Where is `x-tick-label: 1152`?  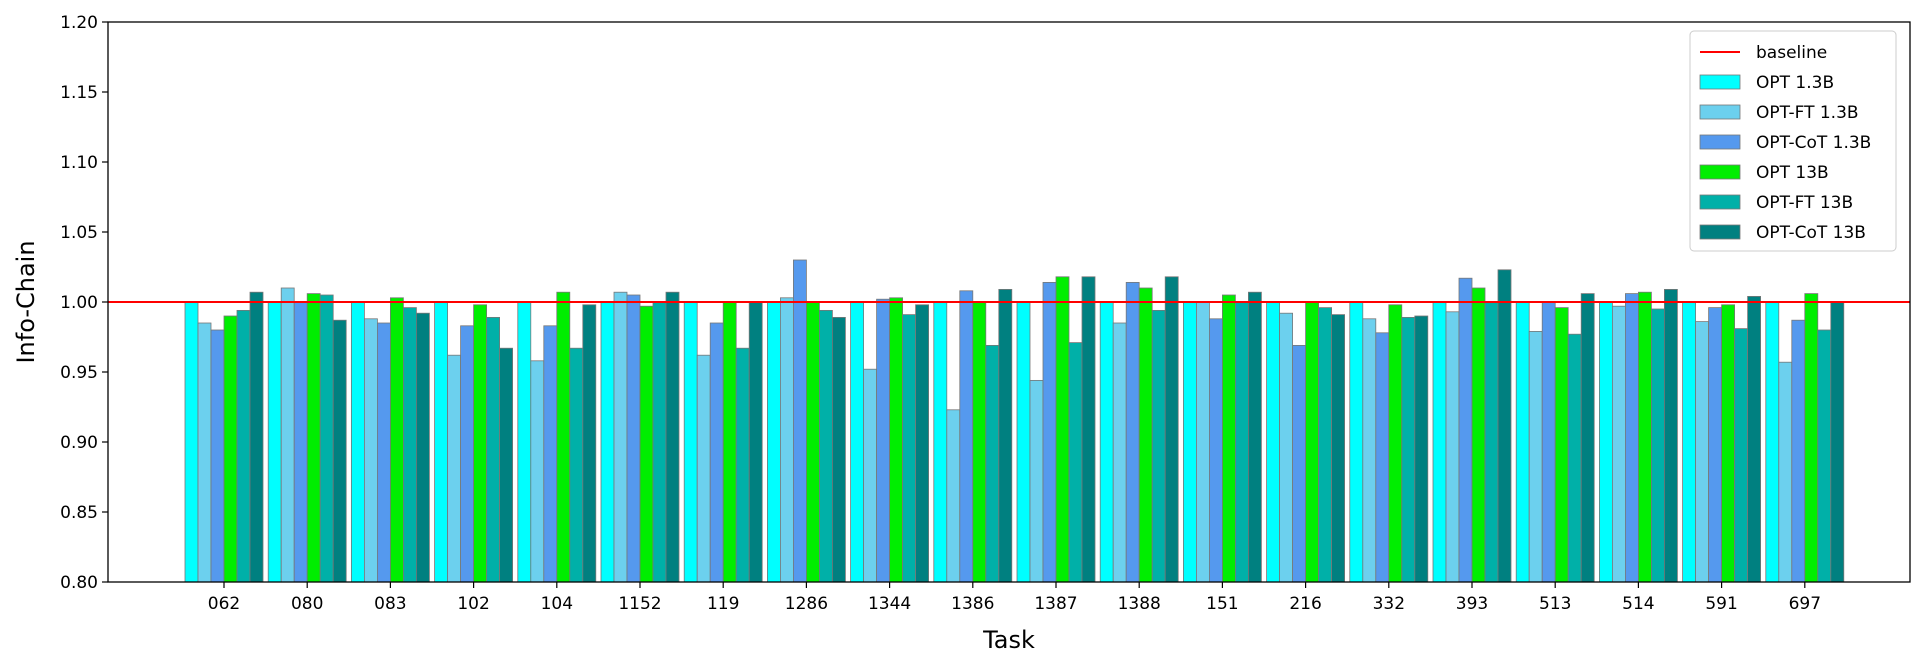 x-tick-label: 1152 is located at coordinates (639, 604).